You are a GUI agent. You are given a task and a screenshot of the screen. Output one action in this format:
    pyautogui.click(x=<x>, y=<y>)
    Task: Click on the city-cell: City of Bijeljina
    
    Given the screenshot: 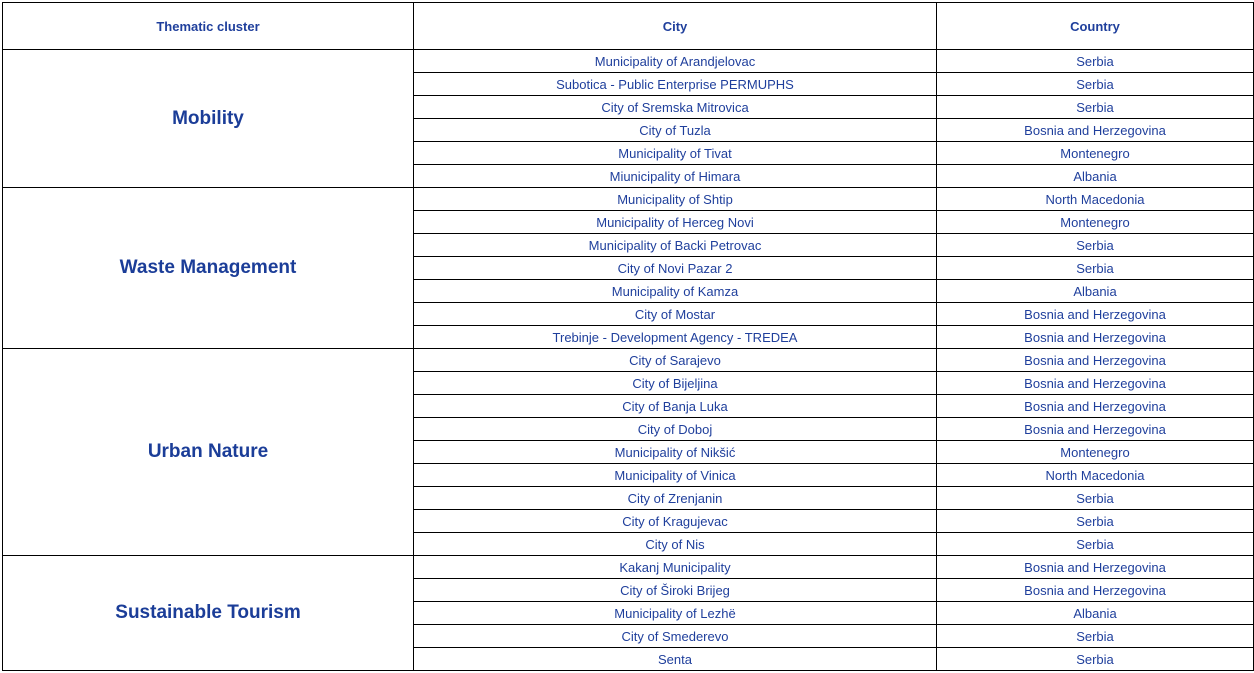 What is the action you would take?
    pyautogui.click(x=675, y=383)
    